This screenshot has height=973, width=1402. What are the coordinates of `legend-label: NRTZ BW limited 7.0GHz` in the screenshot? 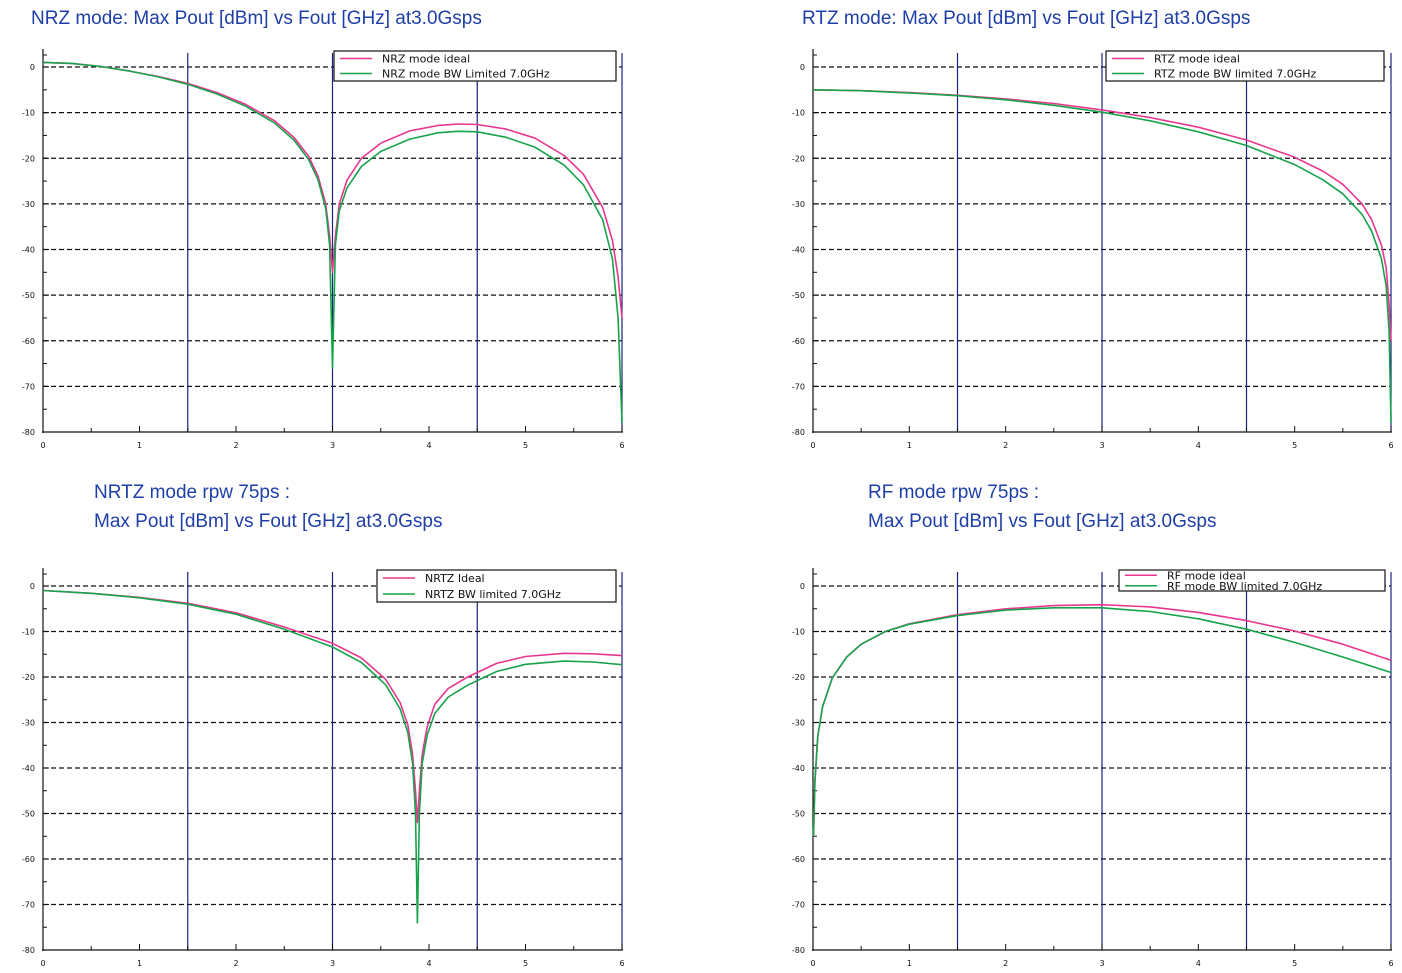 It's located at (493, 594).